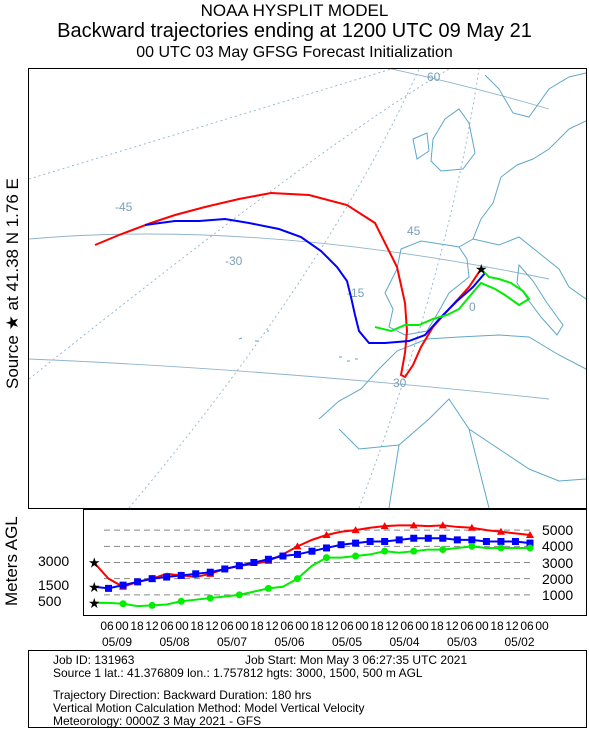  Describe the element at coordinates (437, 626) in the screenshot. I see `hour-tick-22: 18` at that location.